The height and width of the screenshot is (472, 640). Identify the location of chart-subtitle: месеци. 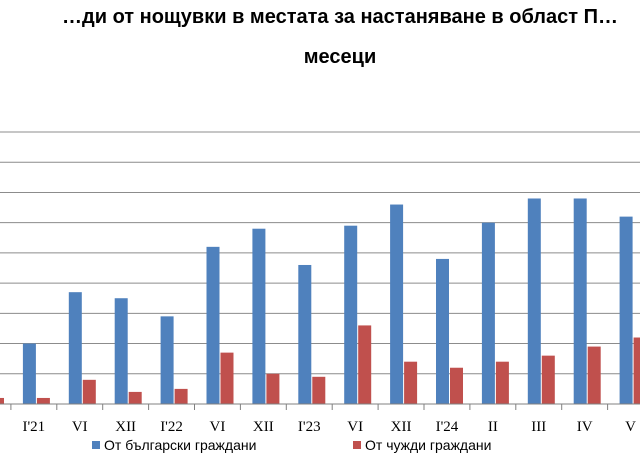
(340, 57).